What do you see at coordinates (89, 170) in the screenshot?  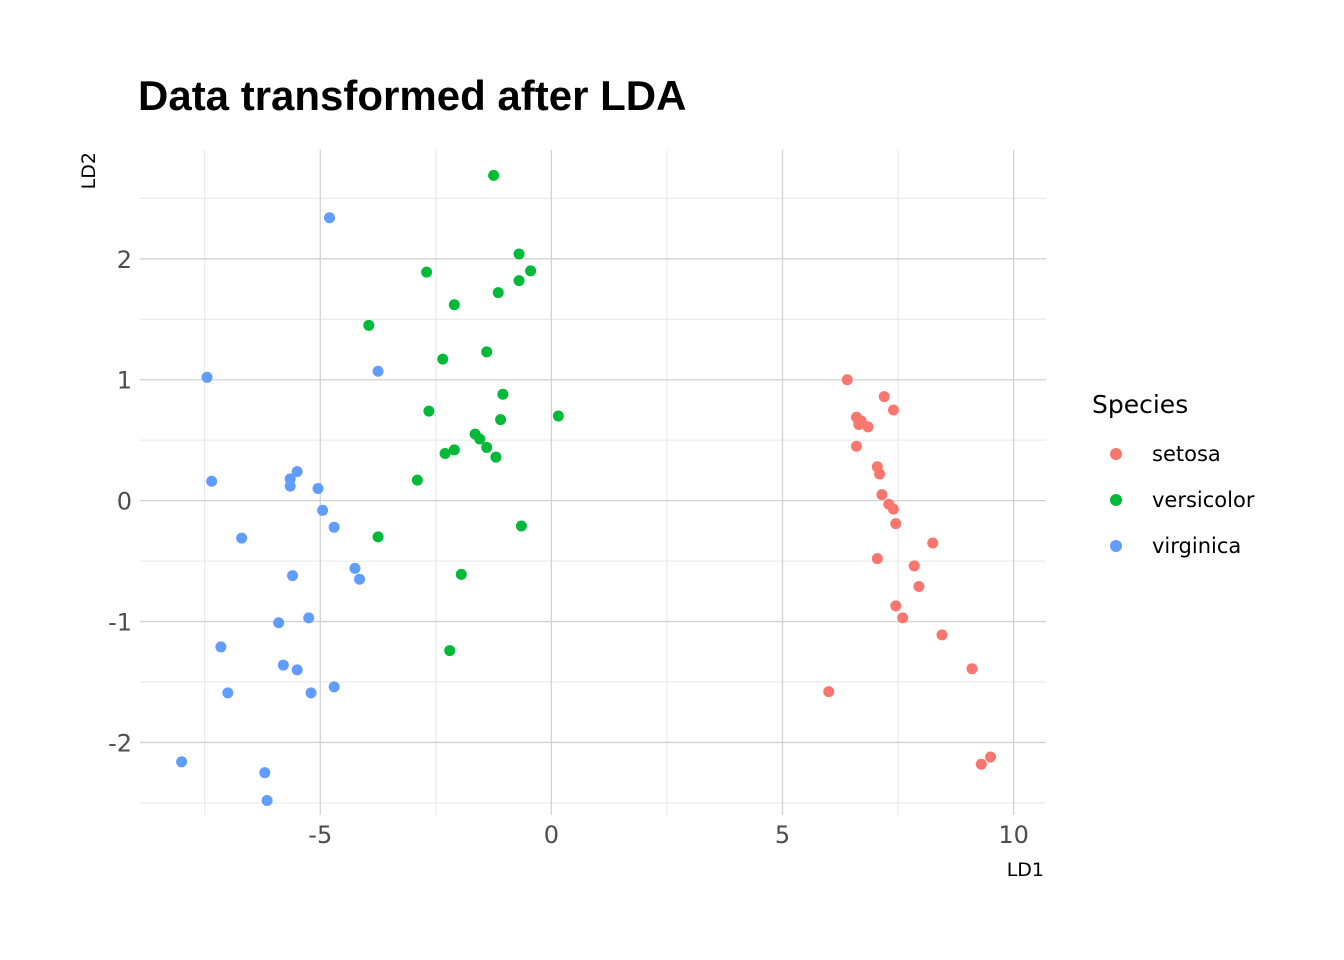 I see `y-axis-title: LD2` at bounding box center [89, 170].